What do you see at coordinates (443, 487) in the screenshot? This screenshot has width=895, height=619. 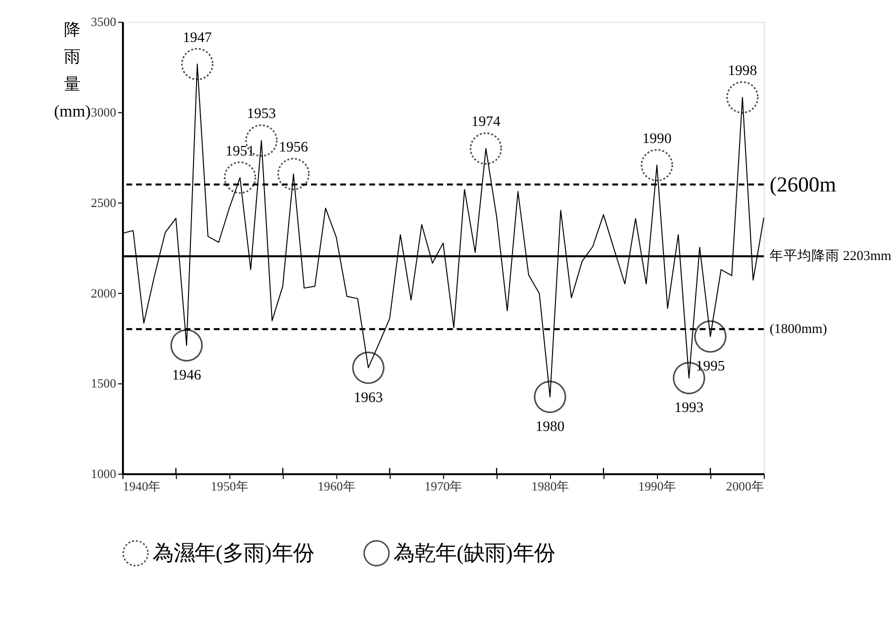 I see `x-tick-label: 1970年` at bounding box center [443, 487].